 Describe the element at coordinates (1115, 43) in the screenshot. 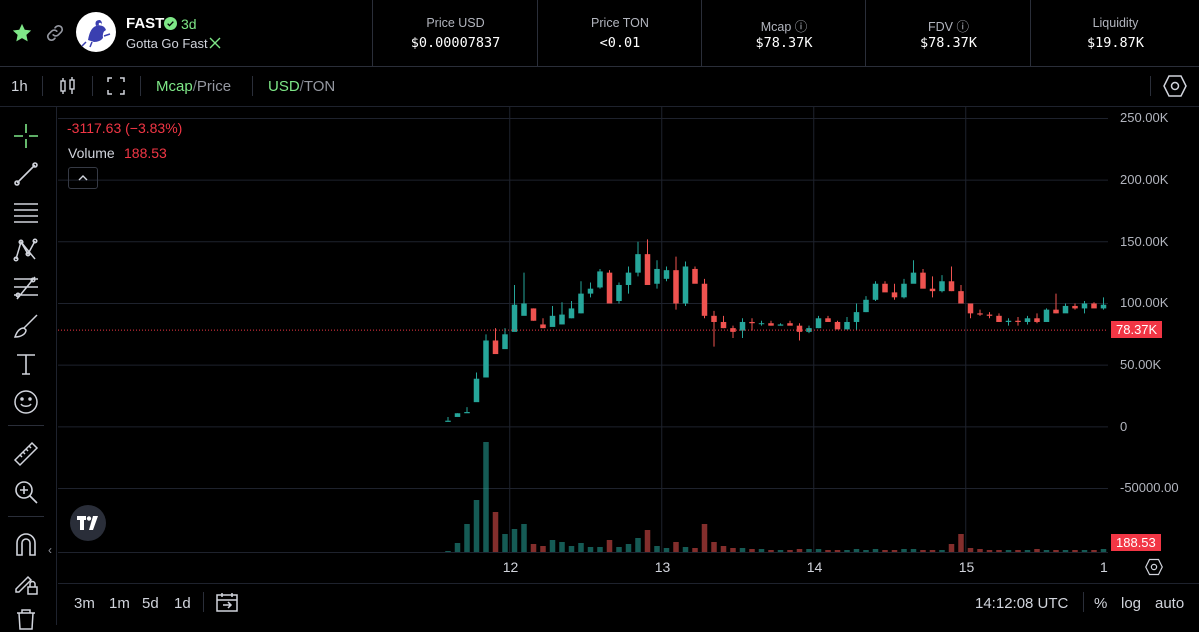

I see `stat-value: $19.87K` at that location.